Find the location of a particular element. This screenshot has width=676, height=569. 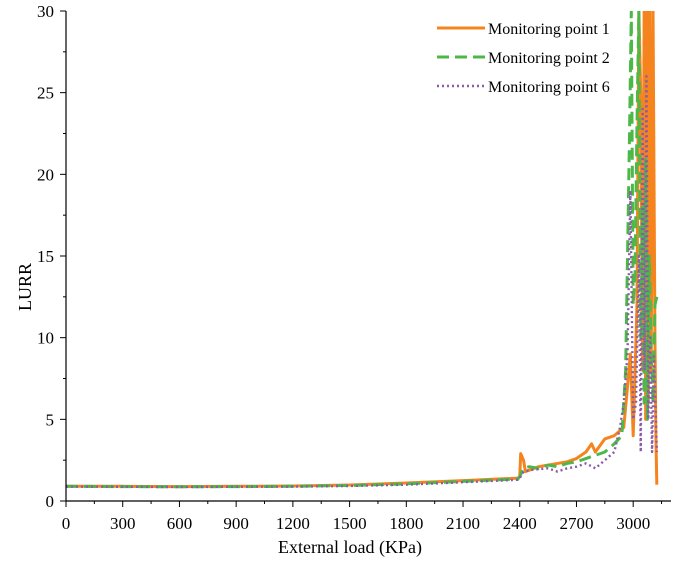

x-tick-label: 1200 is located at coordinates (293, 523).